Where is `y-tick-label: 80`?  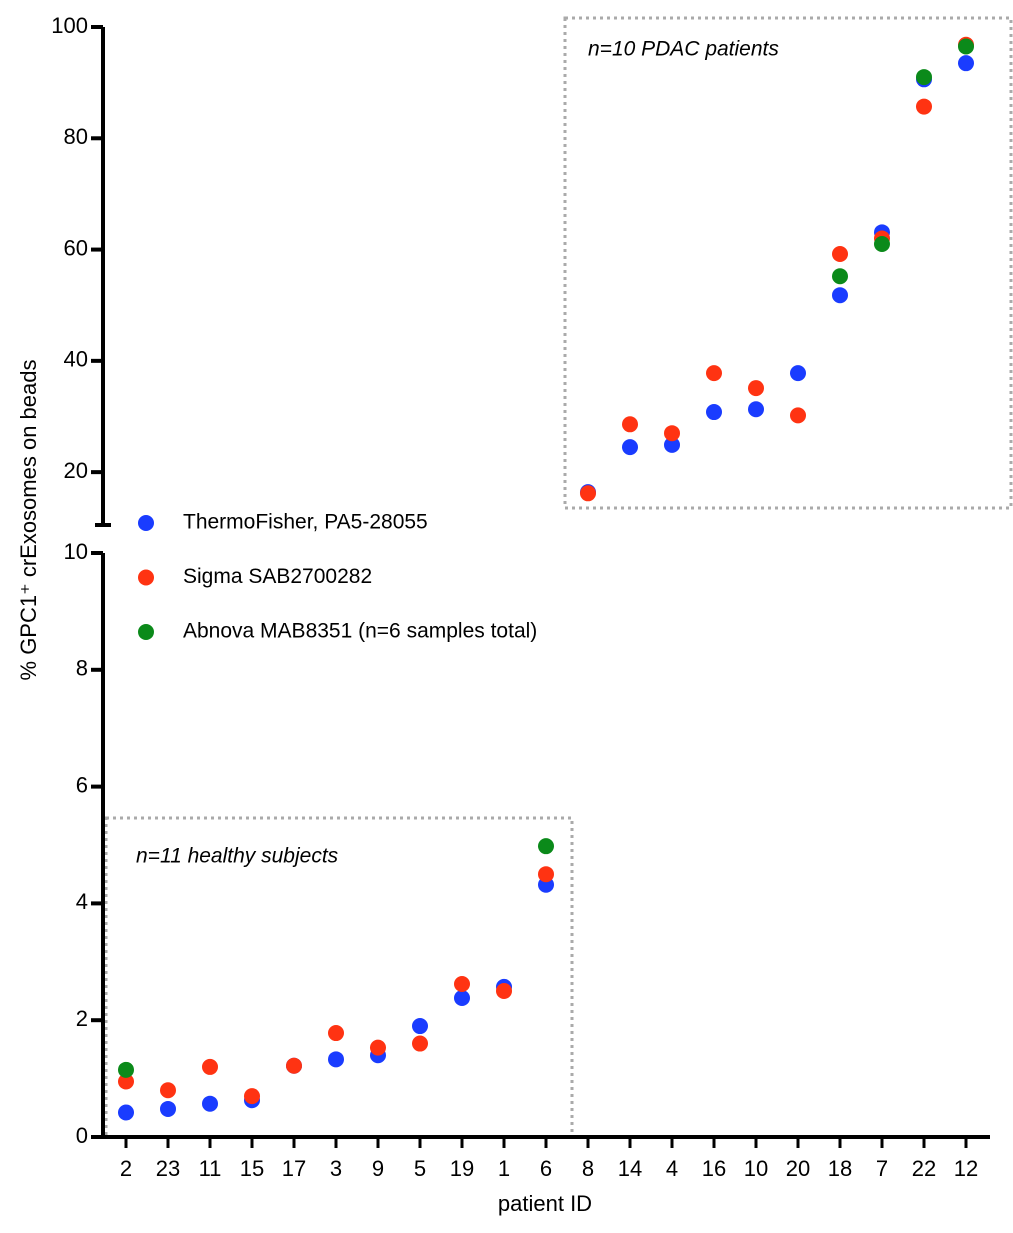 y-tick-label: 80 is located at coordinates (76, 136).